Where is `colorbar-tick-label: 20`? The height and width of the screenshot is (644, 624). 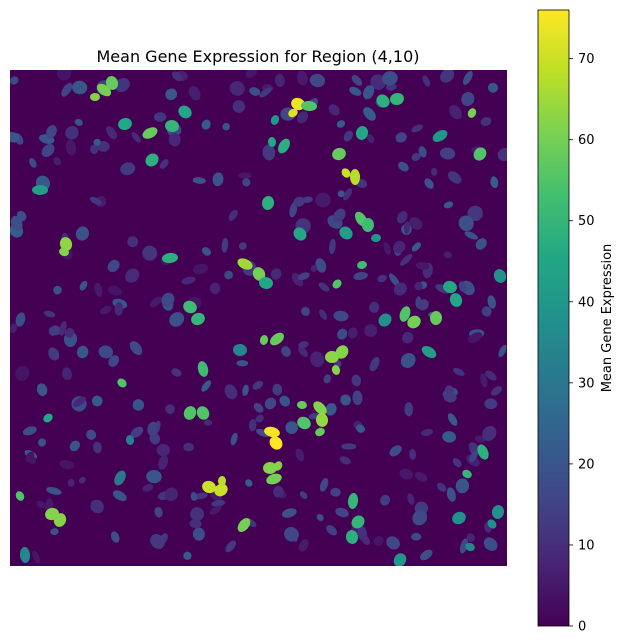 colorbar-tick-label: 20 is located at coordinates (586, 464).